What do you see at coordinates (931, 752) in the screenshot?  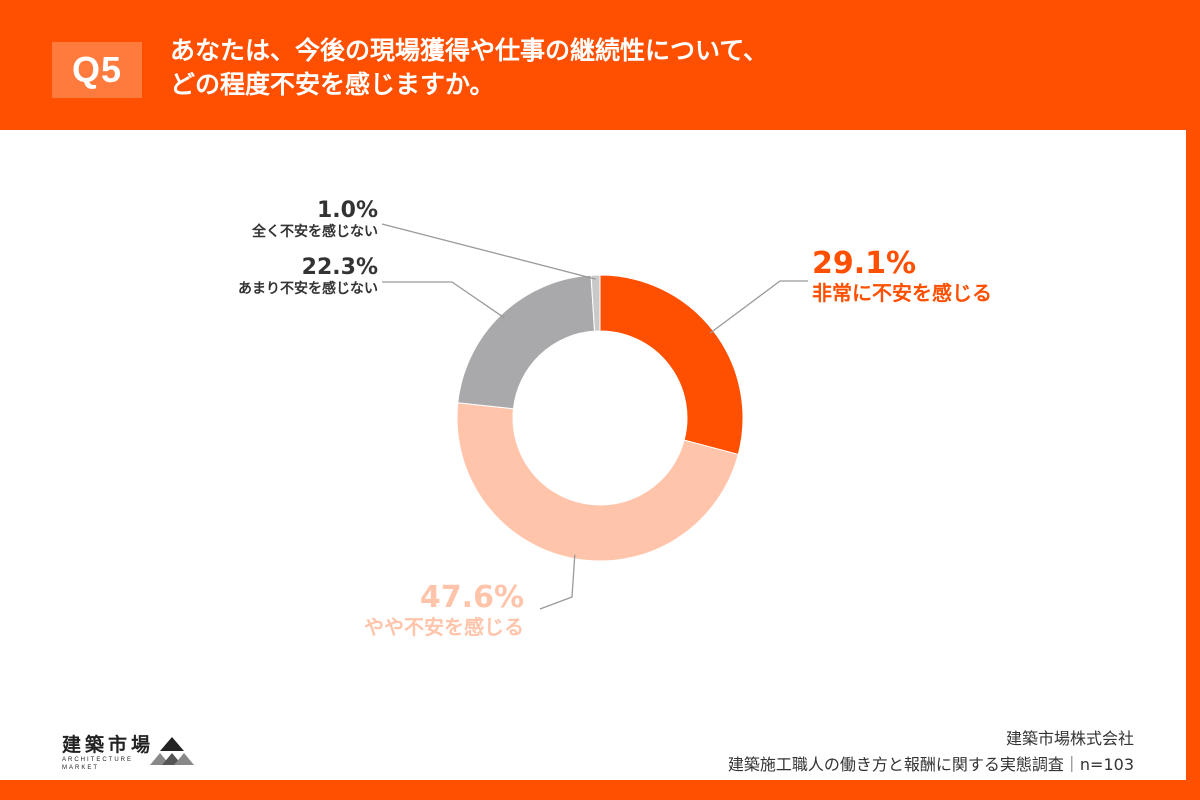 I see `footer-credit: 建築市場株式会社 建築施工職人の働き方と報酬に関する実態調査｜n=103` at bounding box center [931, 752].